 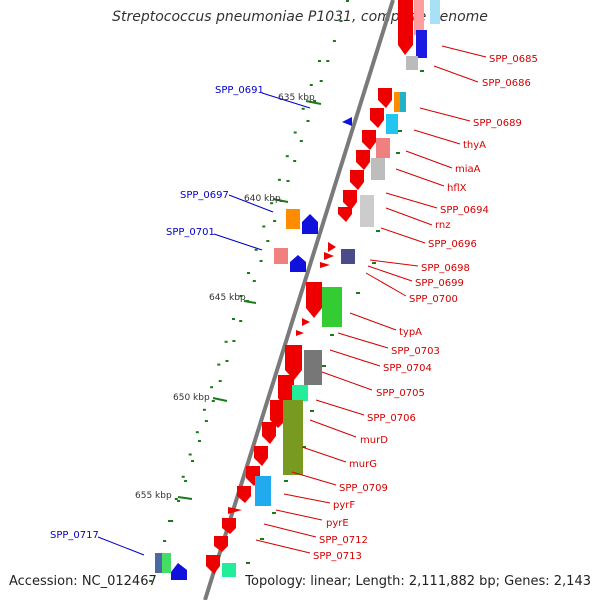 I want to click on gene-label: SPP_0712, so click(x=343, y=540).